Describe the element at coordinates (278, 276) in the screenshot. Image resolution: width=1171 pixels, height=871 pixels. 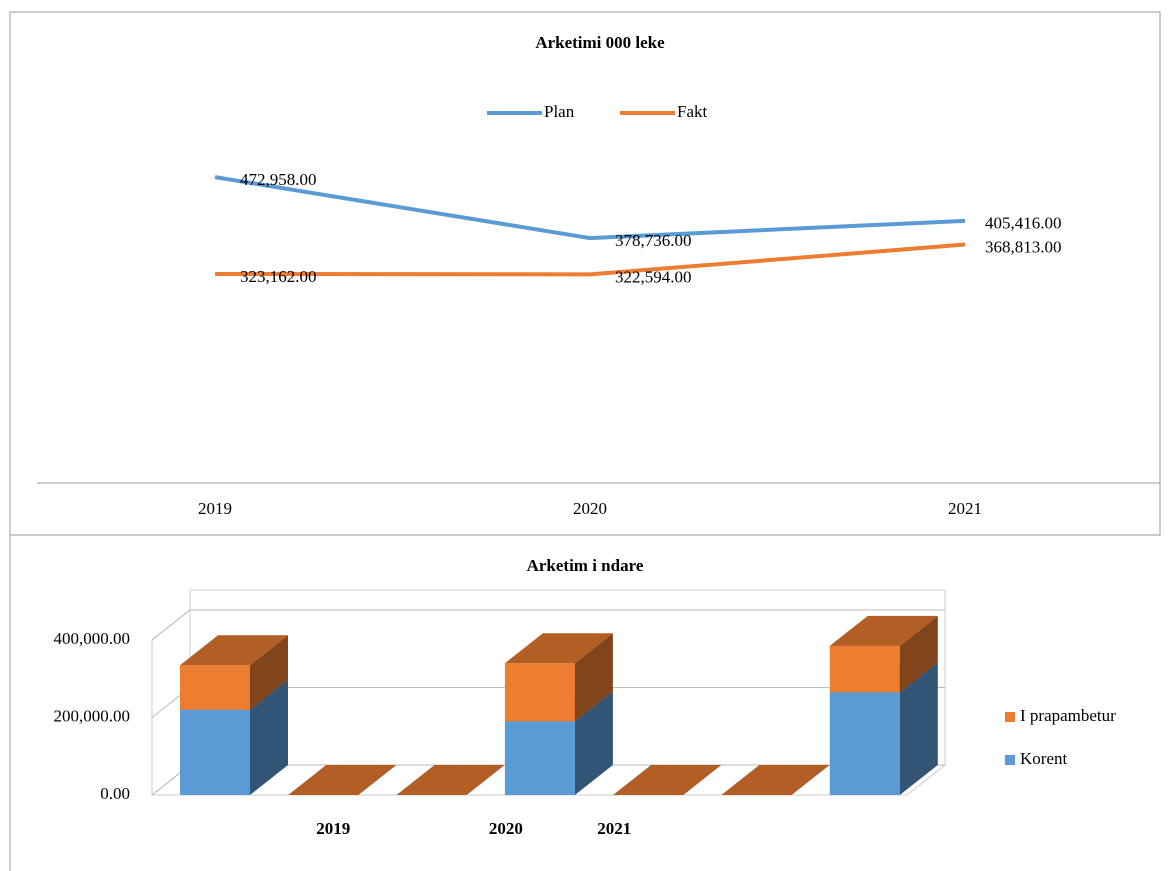
I see `data-label: 323,162.00` at that location.